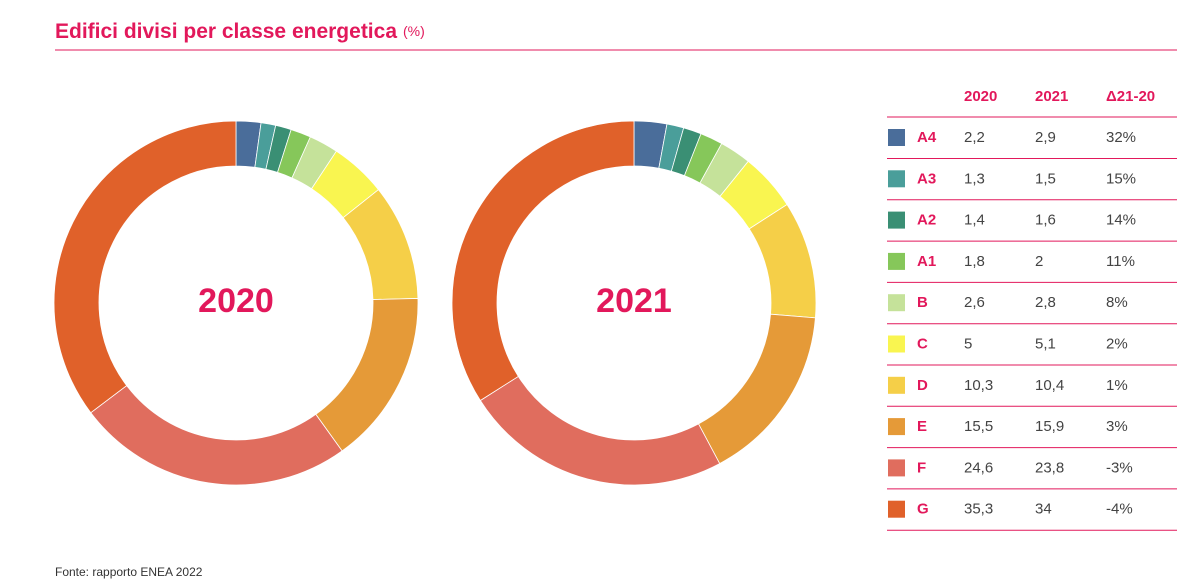  What do you see at coordinates (978, 385) in the screenshot?
I see `cell: 10,3` at bounding box center [978, 385].